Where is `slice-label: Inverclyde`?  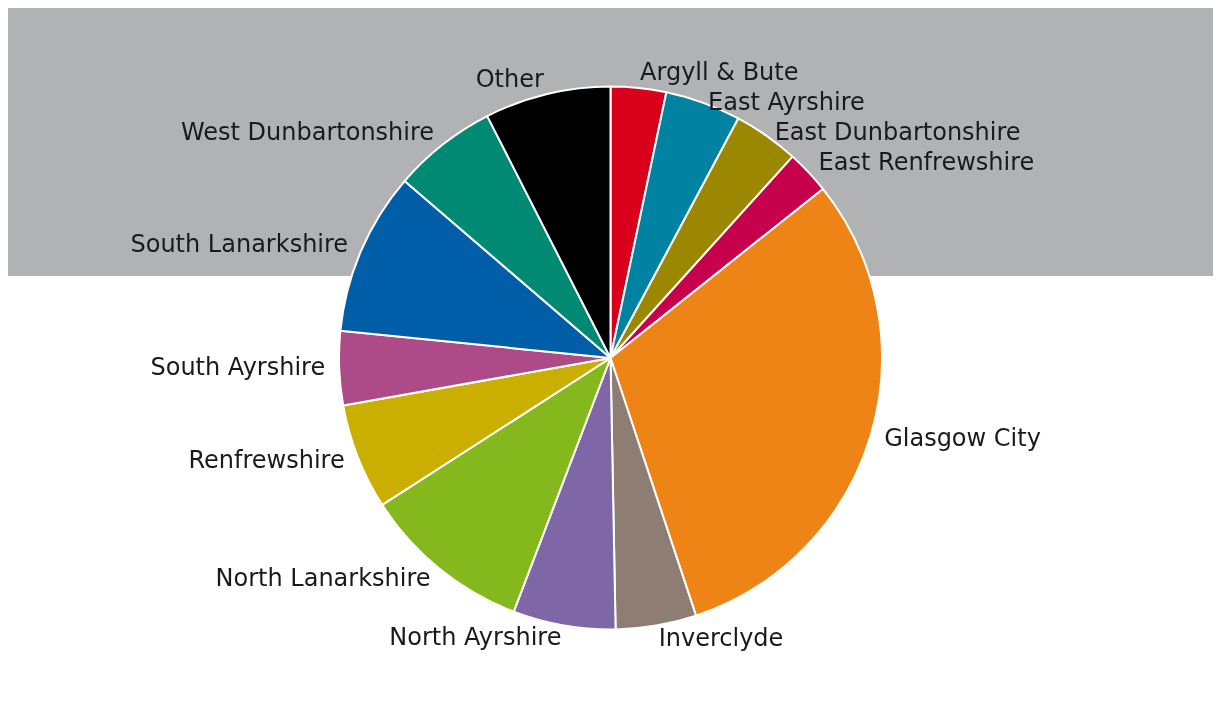 slice-label: Inverclyde is located at coordinates (721, 637).